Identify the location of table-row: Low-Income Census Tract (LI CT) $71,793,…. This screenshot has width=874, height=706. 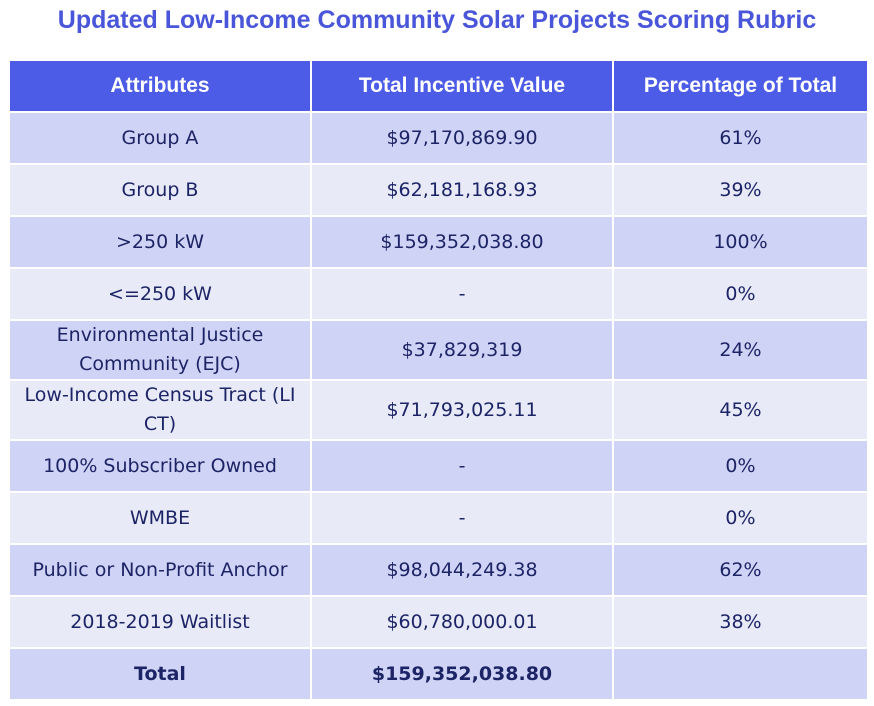
(438, 410).